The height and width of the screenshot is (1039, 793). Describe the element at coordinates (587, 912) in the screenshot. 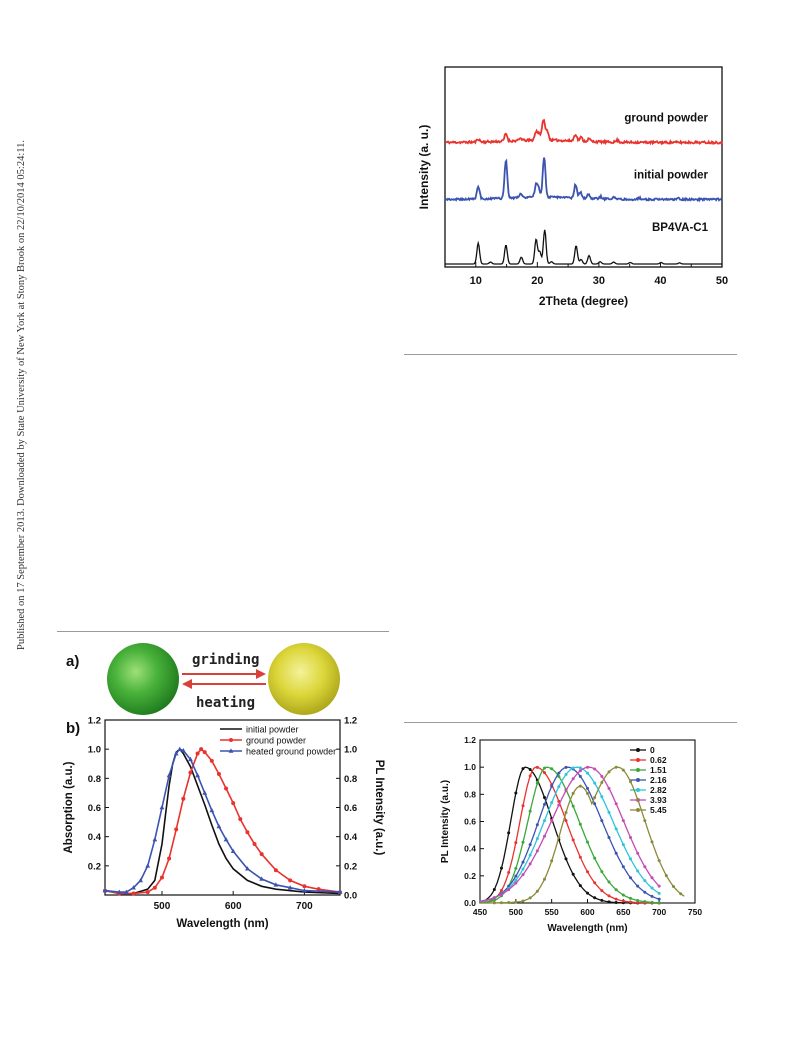

I see `x-tick-label: 600` at that location.